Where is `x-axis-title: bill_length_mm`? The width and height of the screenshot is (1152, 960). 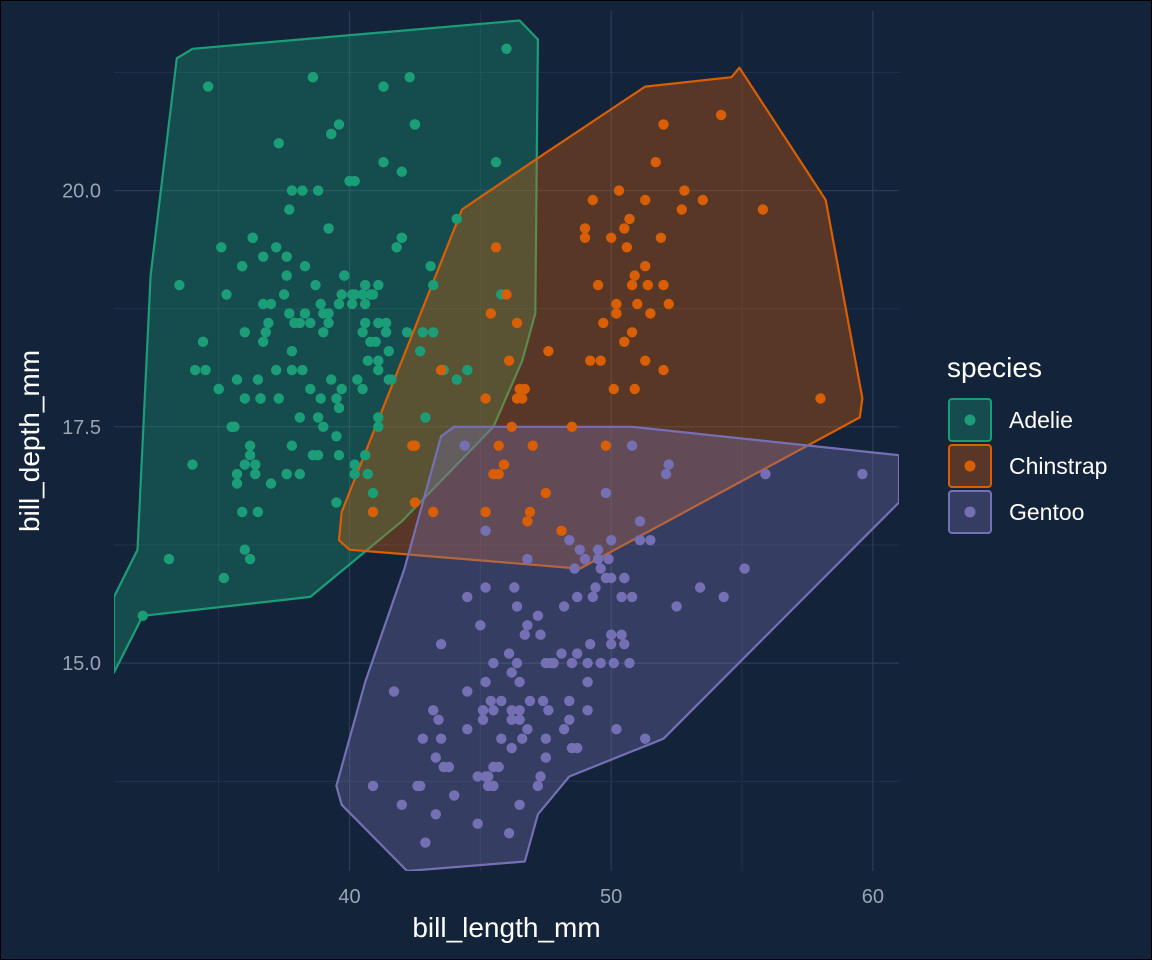 x-axis-title: bill_length_mm is located at coordinates (506, 927).